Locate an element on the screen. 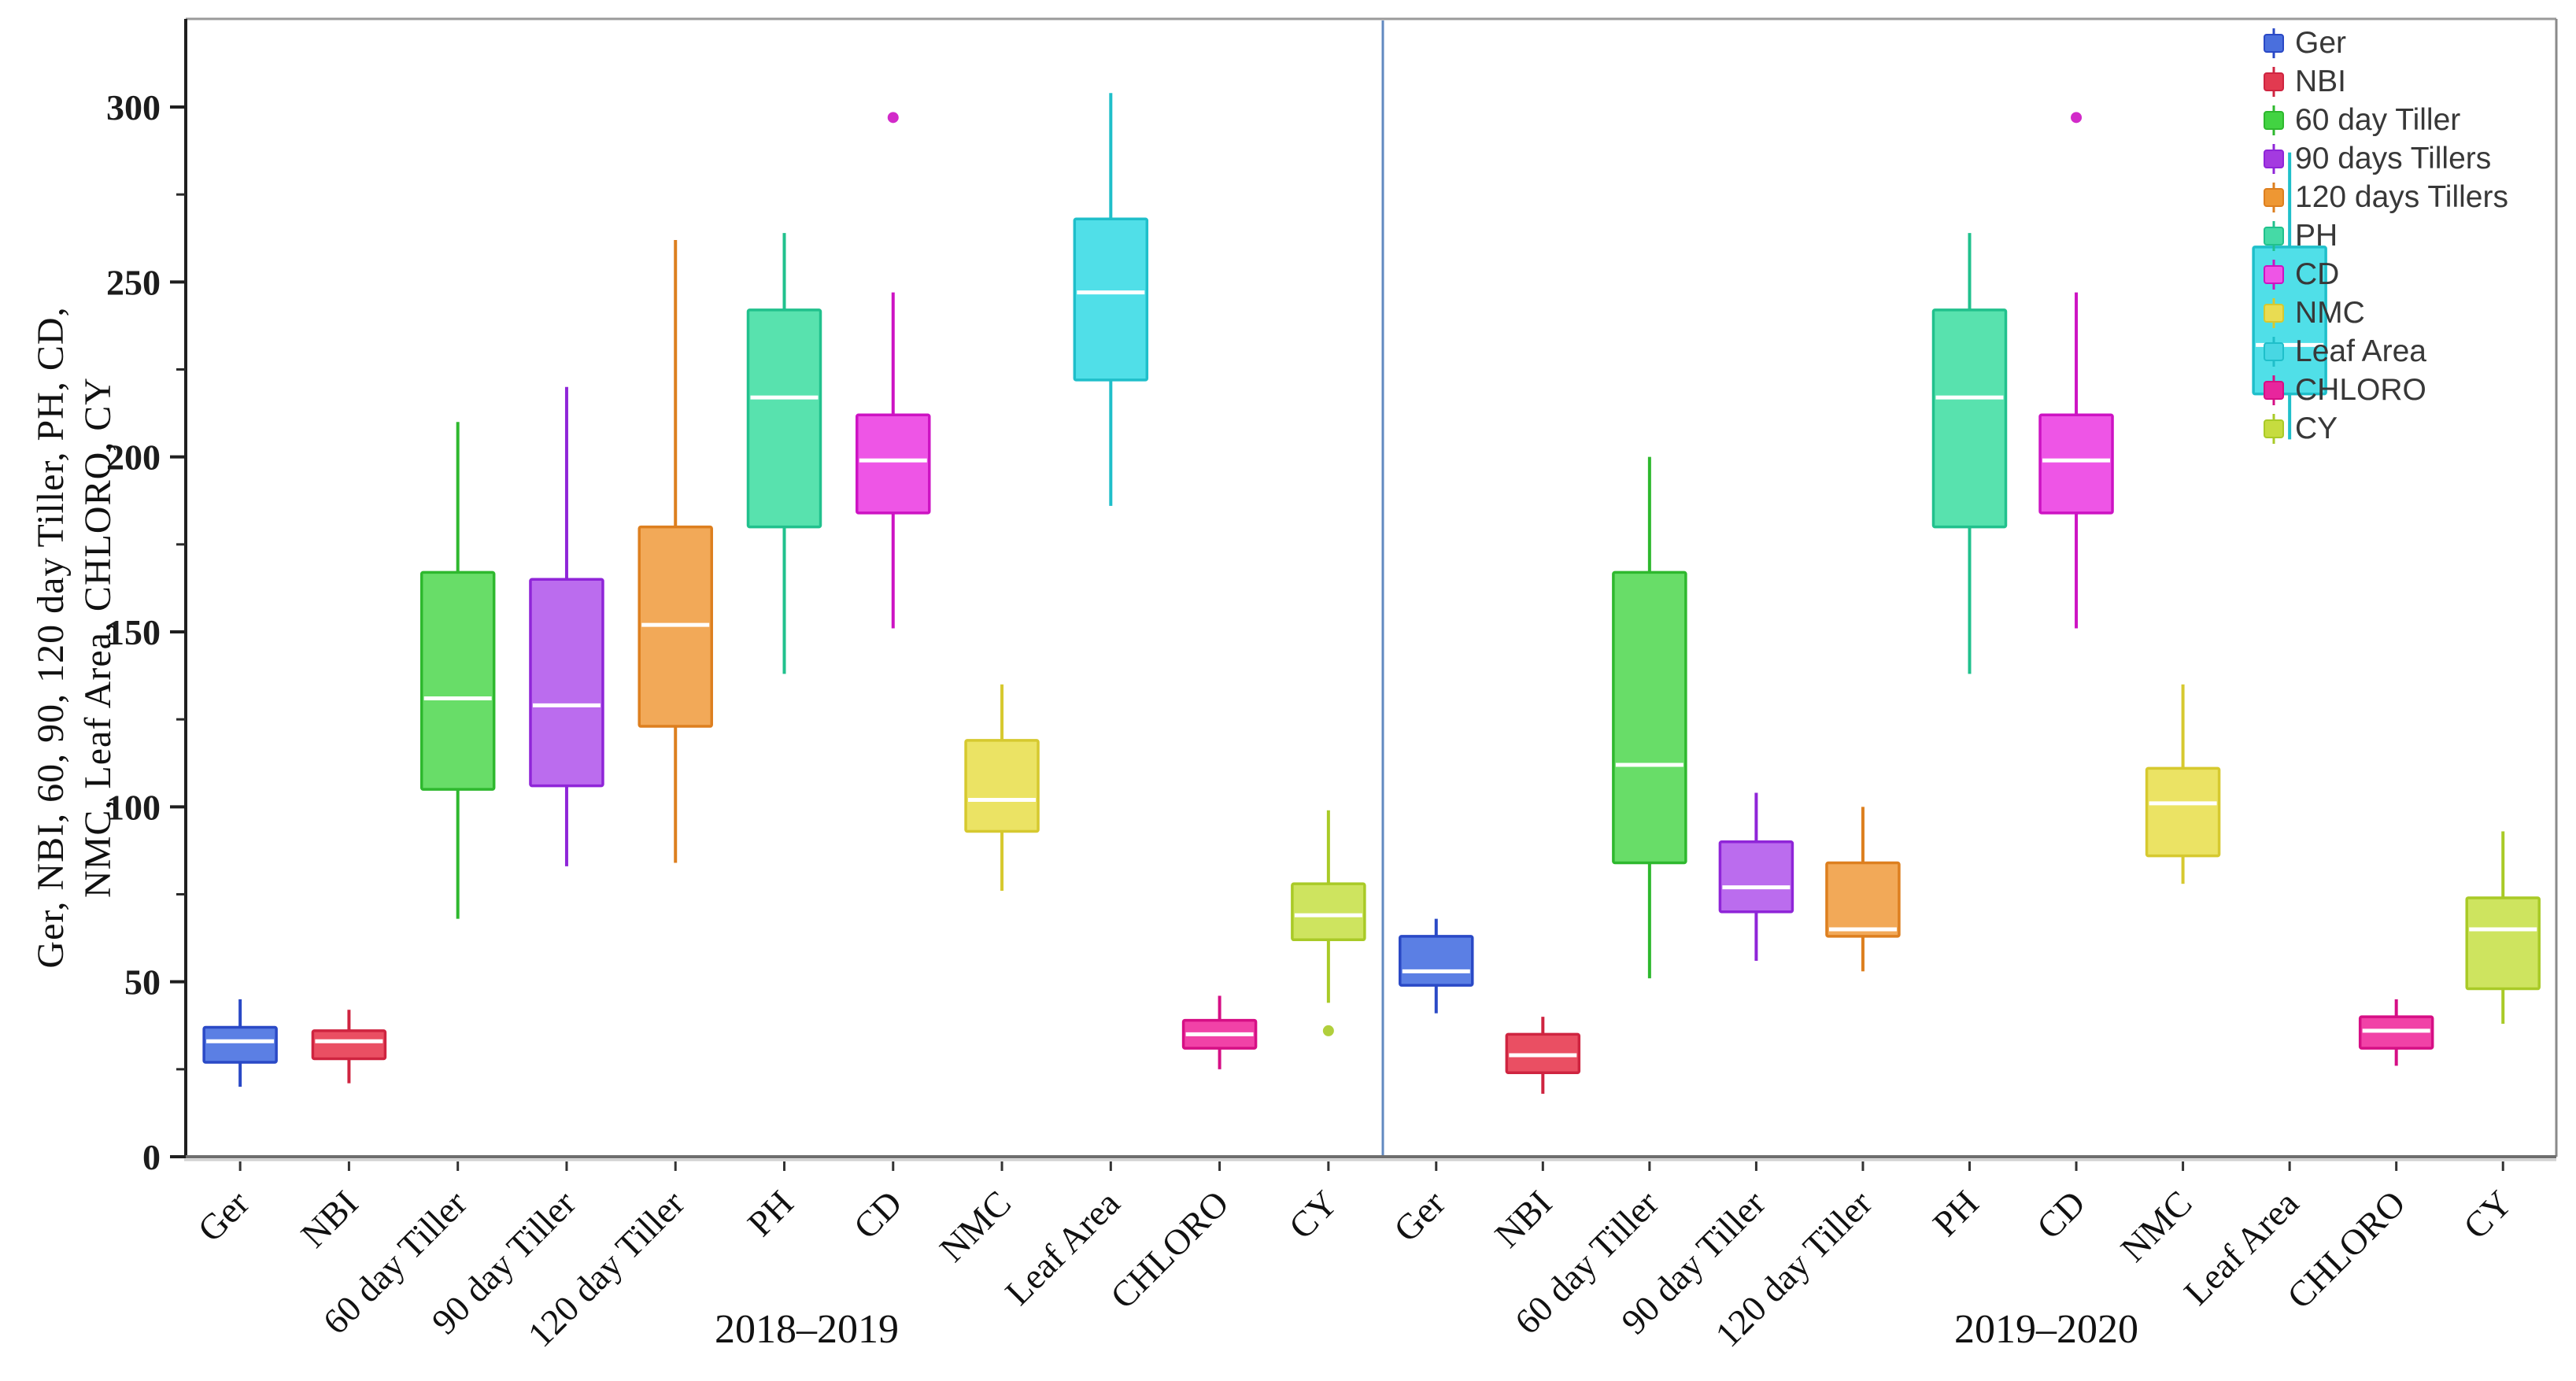 The height and width of the screenshot is (1381, 2576). legend-item-t120: 120 days Tillers is located at coordinates (2386, 197).